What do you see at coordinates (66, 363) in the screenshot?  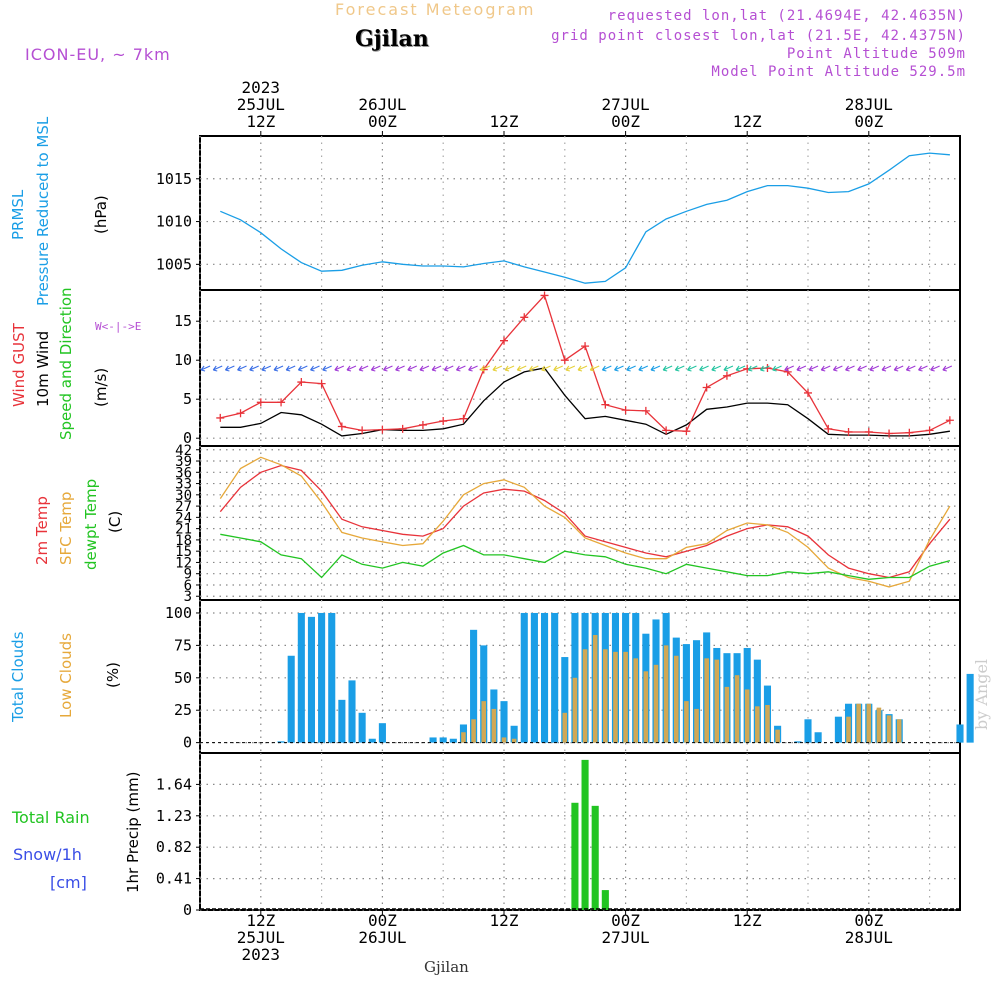 I see `wind-dir-label: Speed and Direction` at bounding box center [66, 363].